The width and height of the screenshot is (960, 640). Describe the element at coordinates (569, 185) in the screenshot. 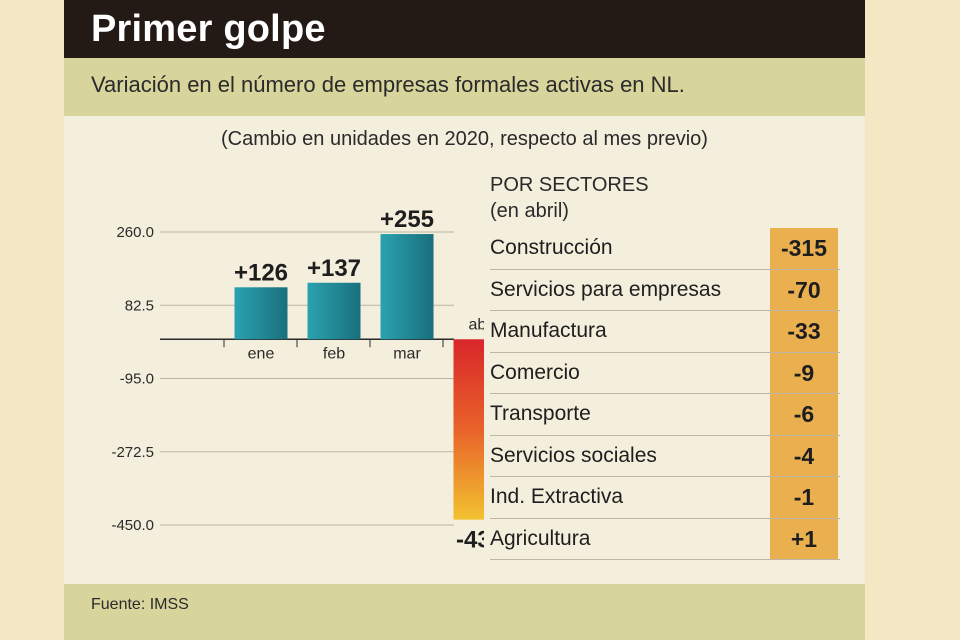

I see `sectors-heading-title: POR SECTORES` at that location.